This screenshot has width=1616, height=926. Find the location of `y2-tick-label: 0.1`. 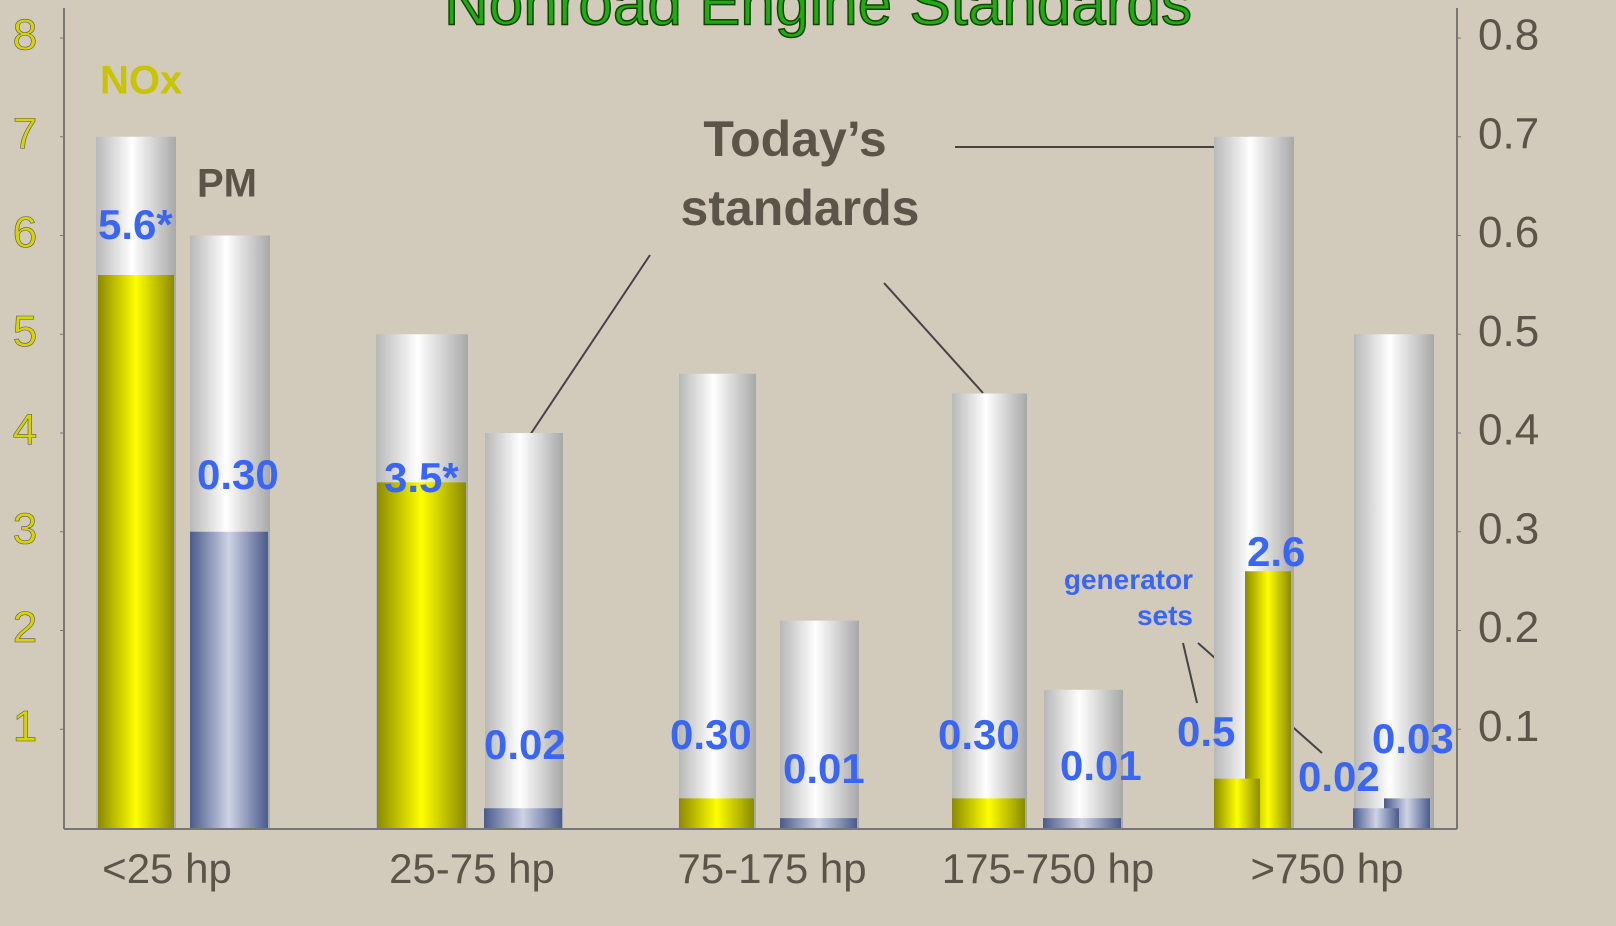

y2-tick-label: 0.1 is located at coordinates (1508, 726).